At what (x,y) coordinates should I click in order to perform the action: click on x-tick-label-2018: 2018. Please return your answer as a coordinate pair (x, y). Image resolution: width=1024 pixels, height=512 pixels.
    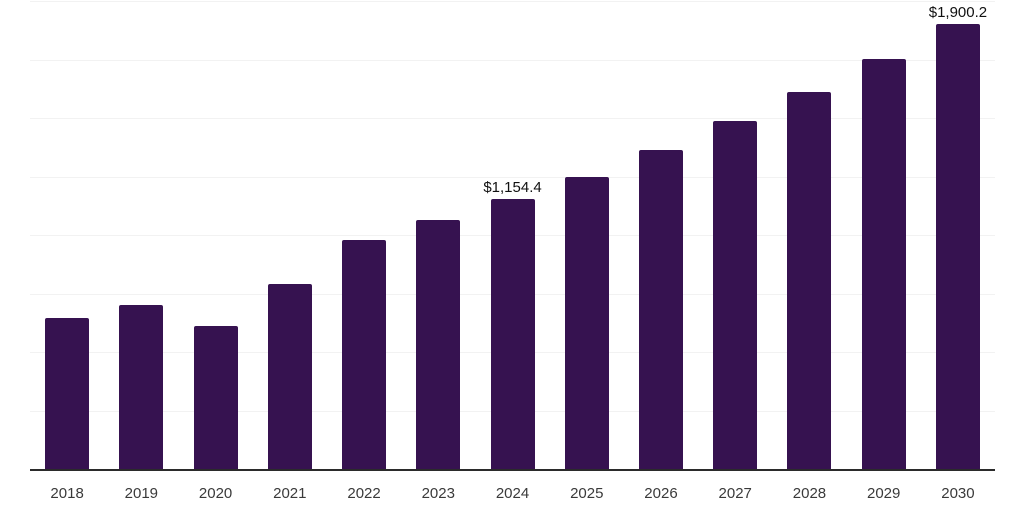
    Looking at the image, I should click on (67, 493).